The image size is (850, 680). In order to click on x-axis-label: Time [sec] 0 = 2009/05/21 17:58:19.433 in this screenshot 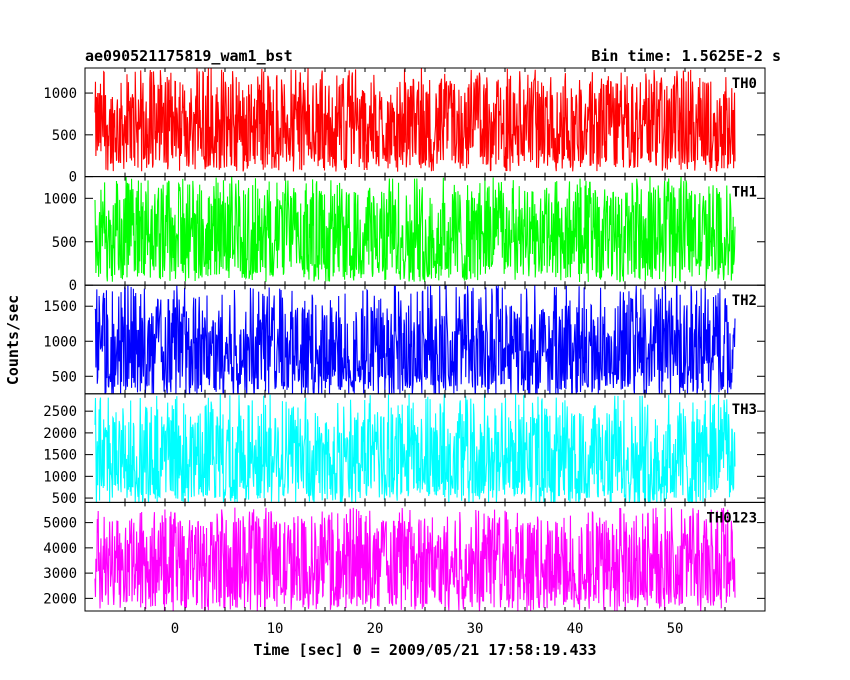, I will do `click(424, 650)`.